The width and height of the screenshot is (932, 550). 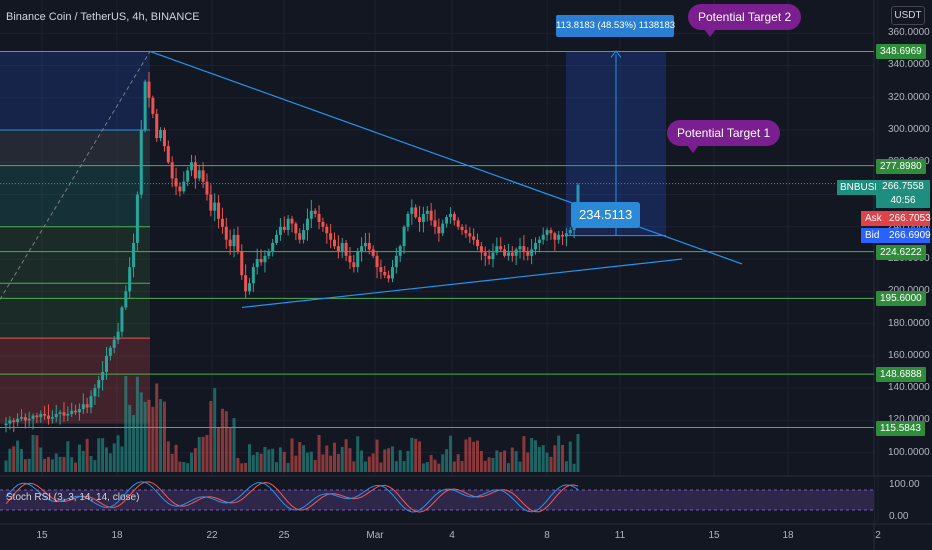 I want to click on price-tick-label: 140.0000, so click(x=909, y=388).